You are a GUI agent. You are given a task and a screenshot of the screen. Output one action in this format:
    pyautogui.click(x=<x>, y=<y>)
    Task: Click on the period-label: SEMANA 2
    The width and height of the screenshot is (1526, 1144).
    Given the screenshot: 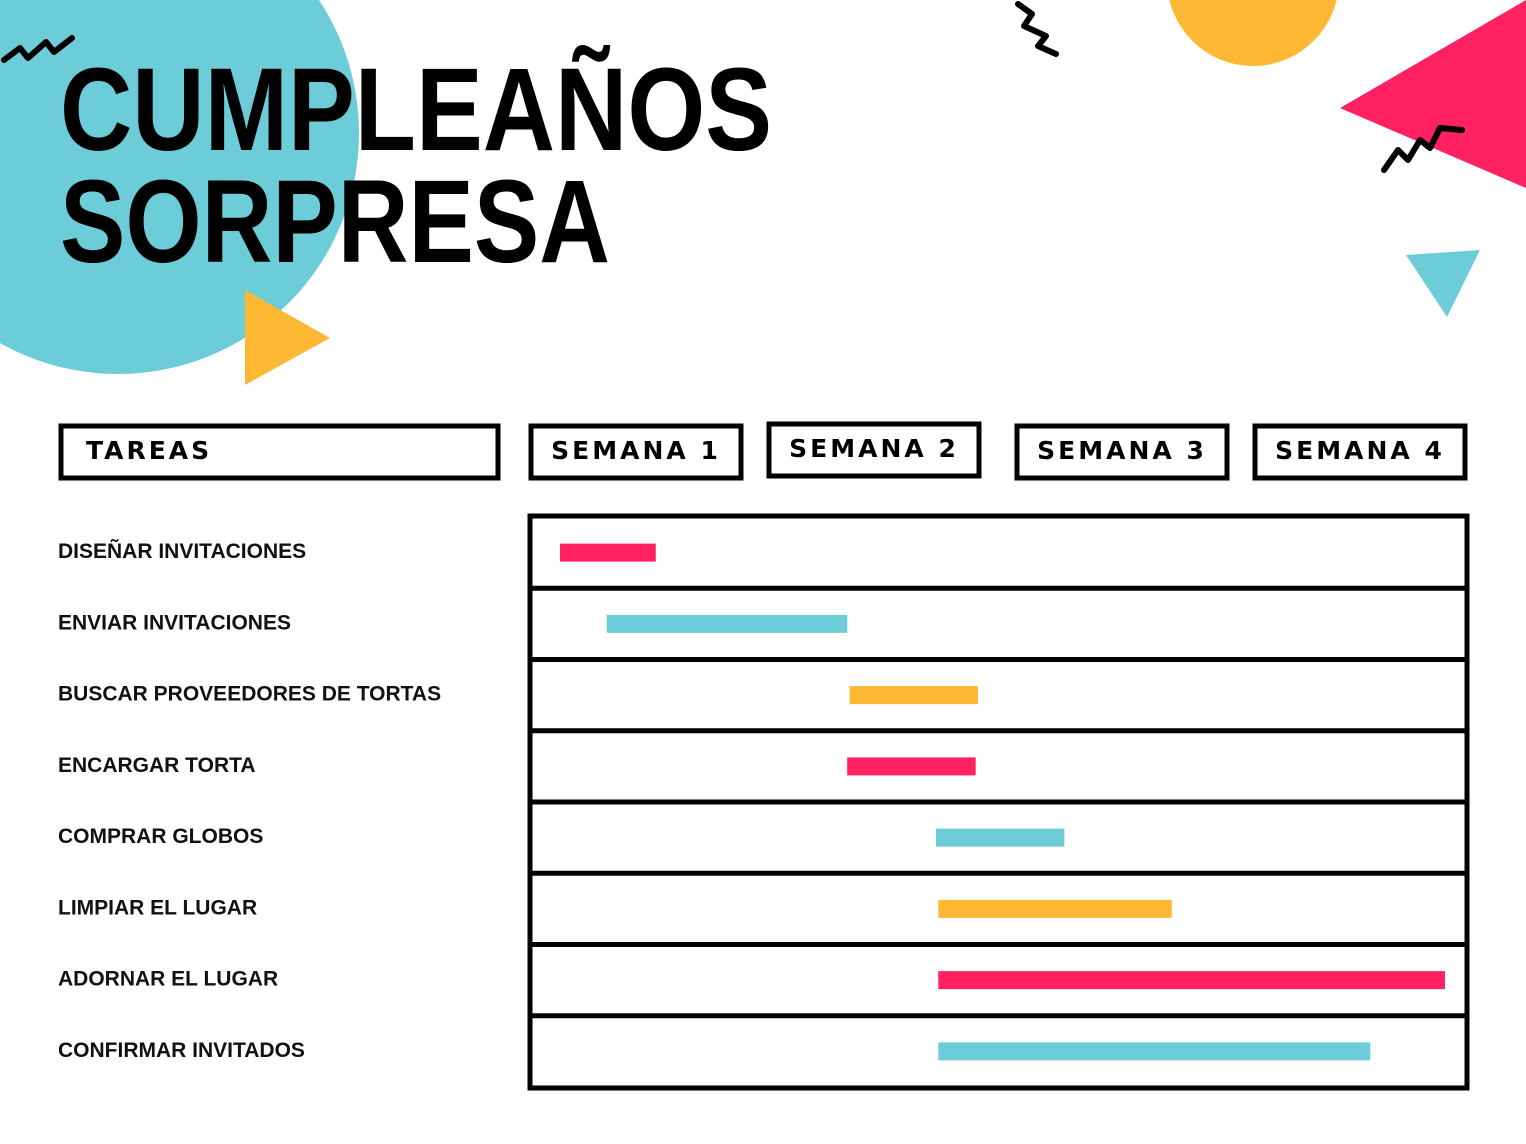 What is the action you would take?
    pyautogui.click(x=874, y=448)
    